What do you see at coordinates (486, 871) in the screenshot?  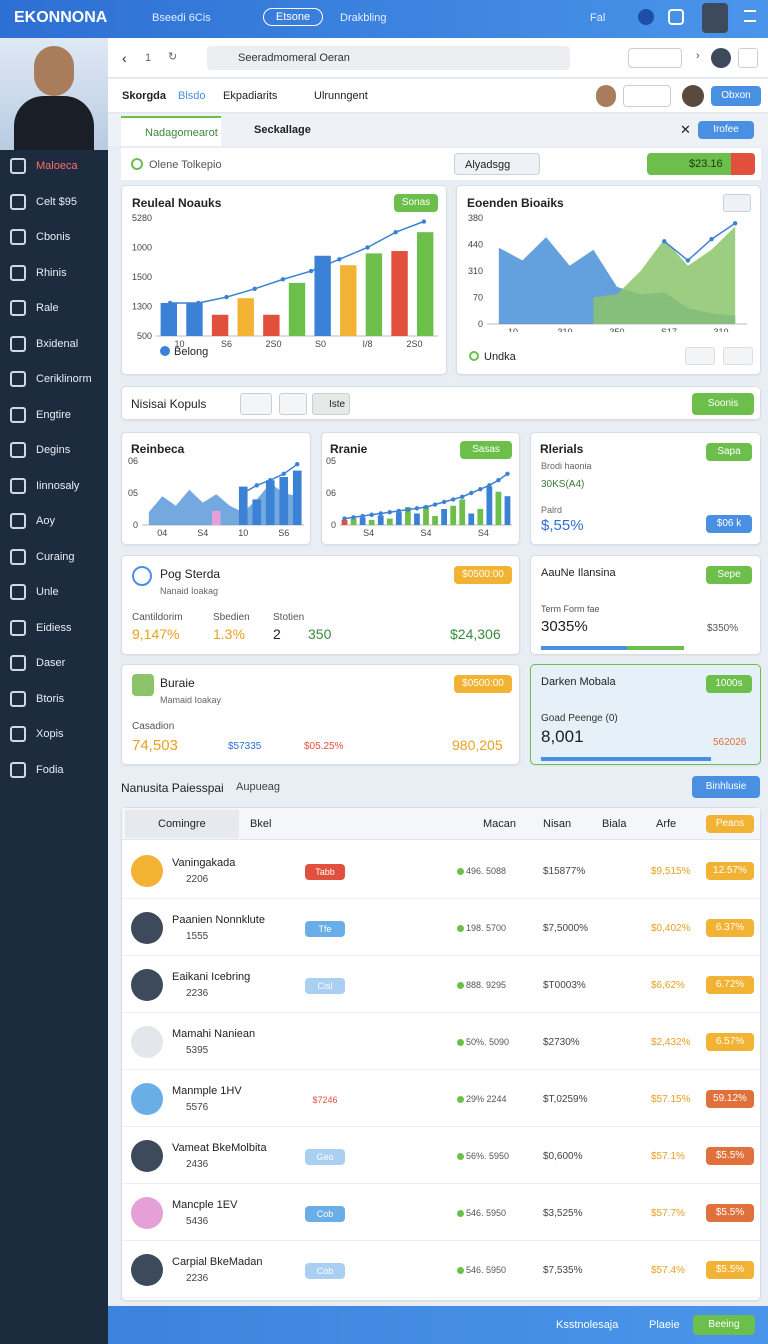 I see `row-change: 496. 5088` at bounding box center [486, 871].